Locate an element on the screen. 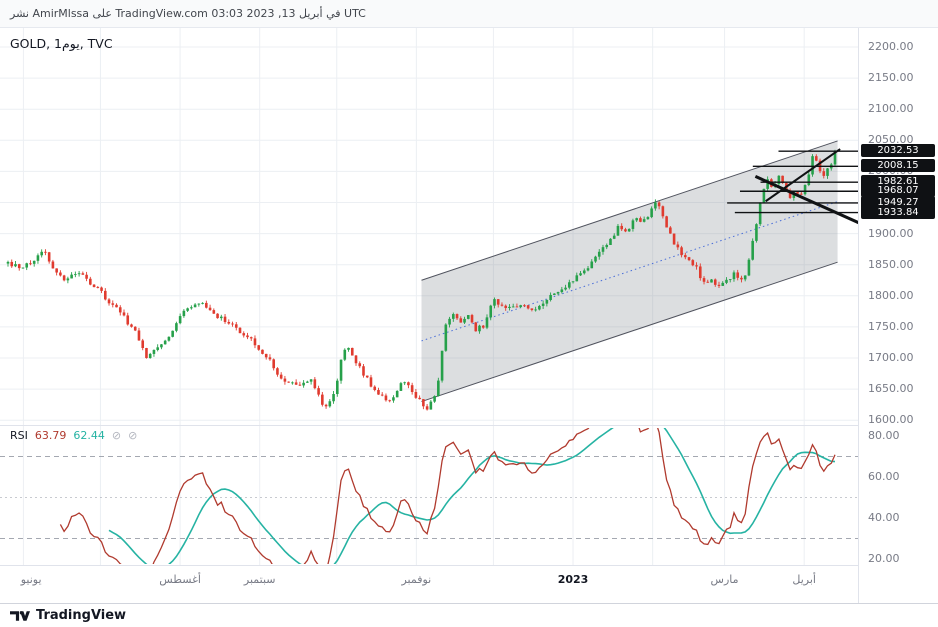 This screenshot has width=938, height=627. time-axis-label: أبريل is located at coordinates (804, 579).